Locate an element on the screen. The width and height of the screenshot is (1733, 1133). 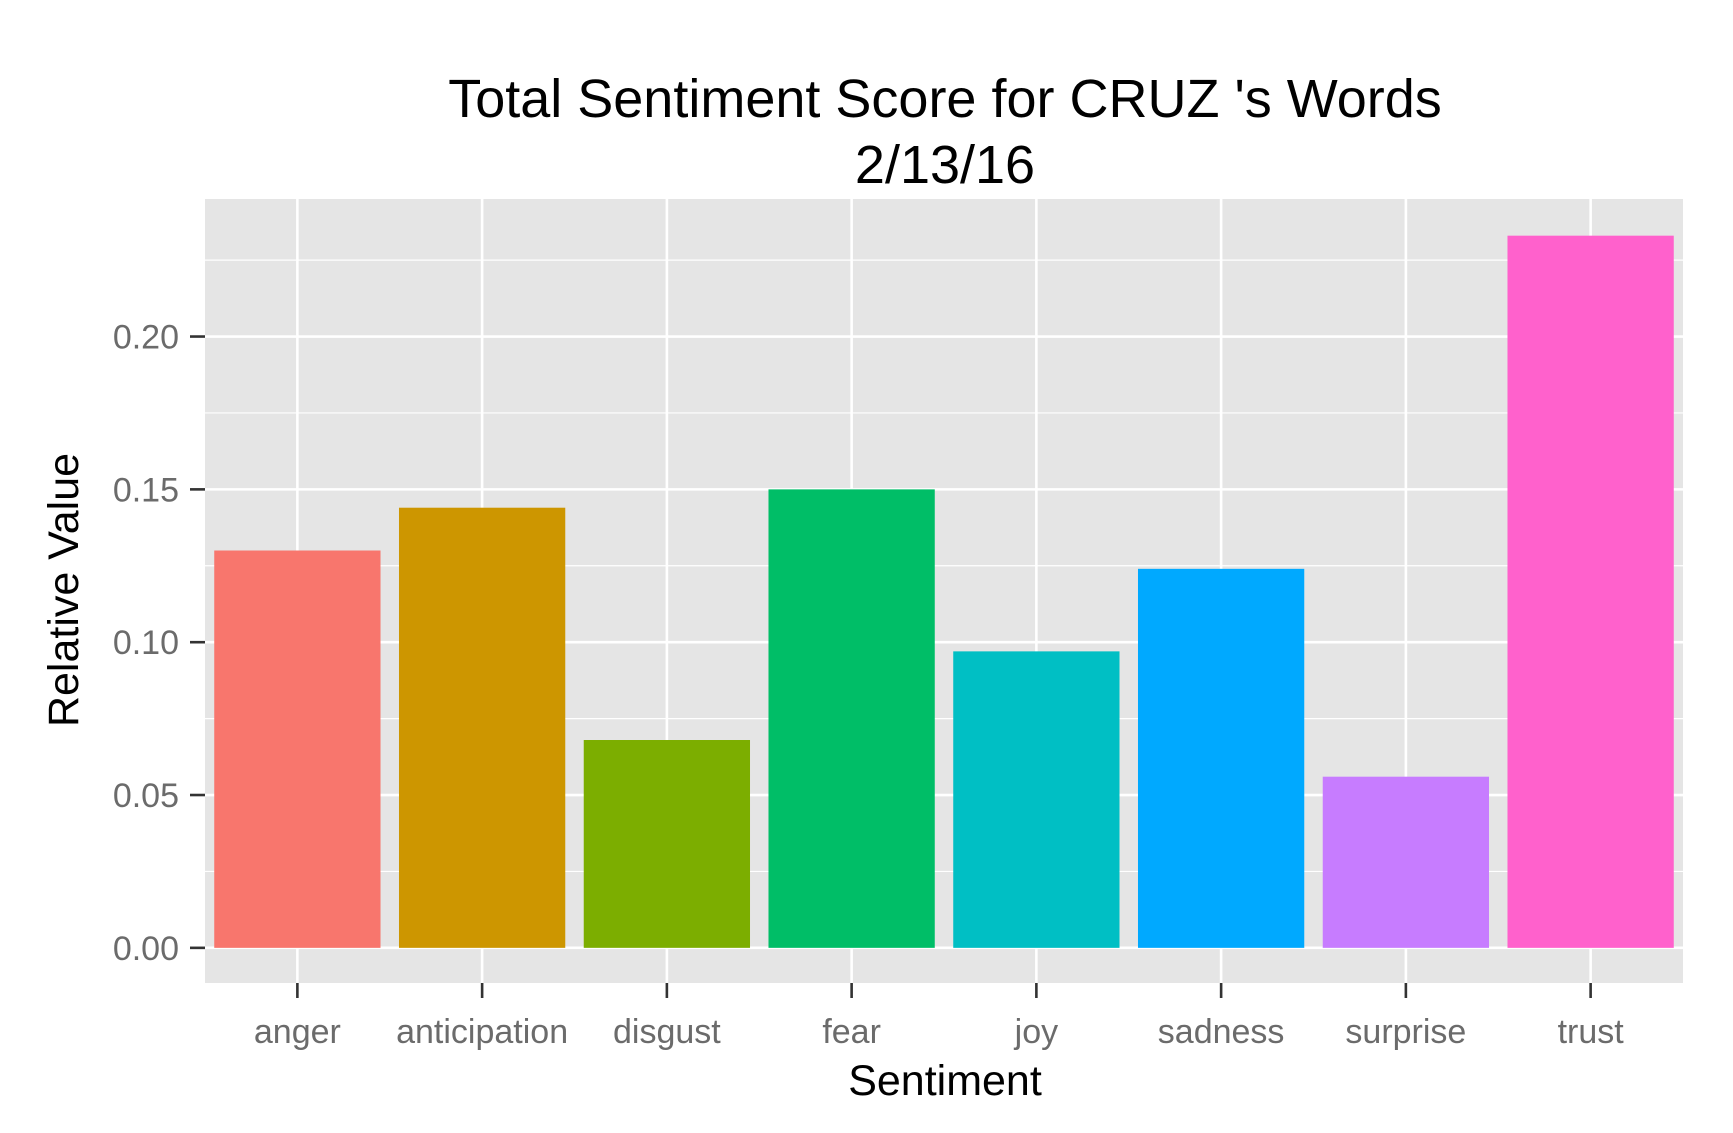
y-tick-label: 0.10 is located at coordinates (146, 643).